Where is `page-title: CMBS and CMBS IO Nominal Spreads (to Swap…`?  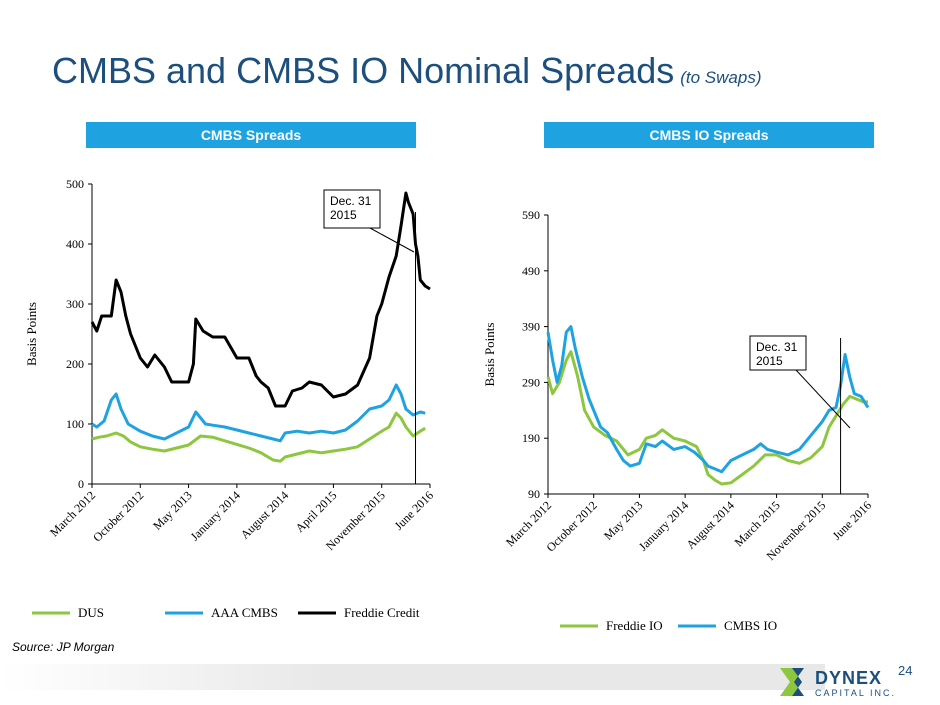
page-title: CMBS and CMBS IO Nominal Spreads (to Swap… is located at coordinates (406, 71).